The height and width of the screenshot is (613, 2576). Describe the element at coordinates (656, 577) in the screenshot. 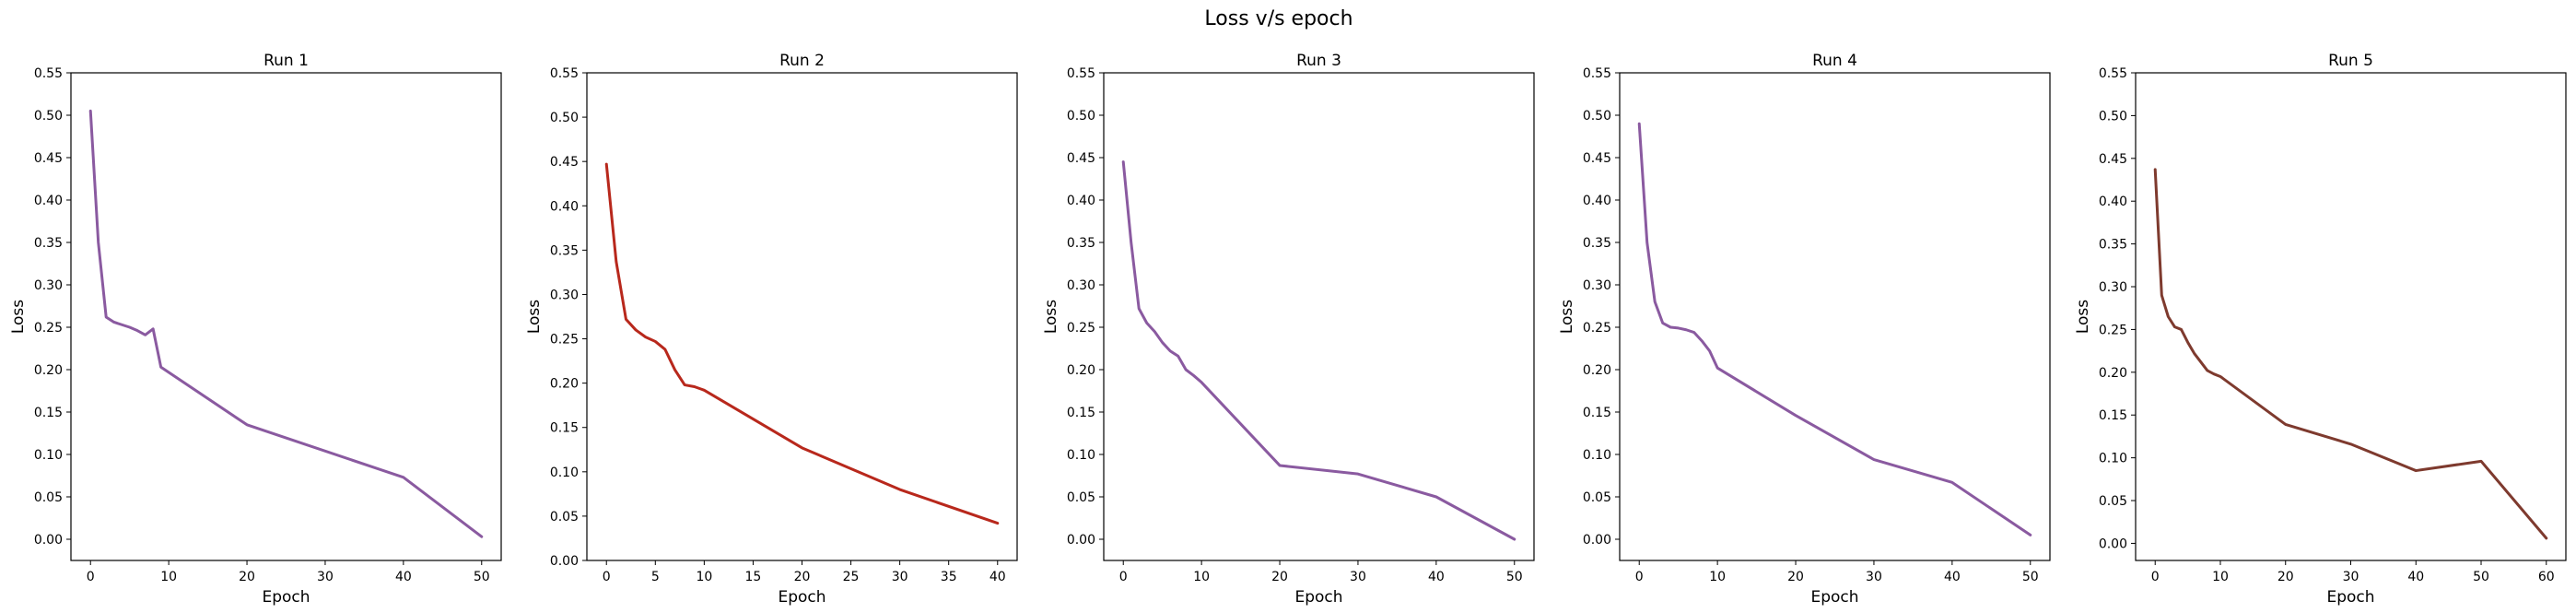

I see `x-tick-label: 5` at that location.